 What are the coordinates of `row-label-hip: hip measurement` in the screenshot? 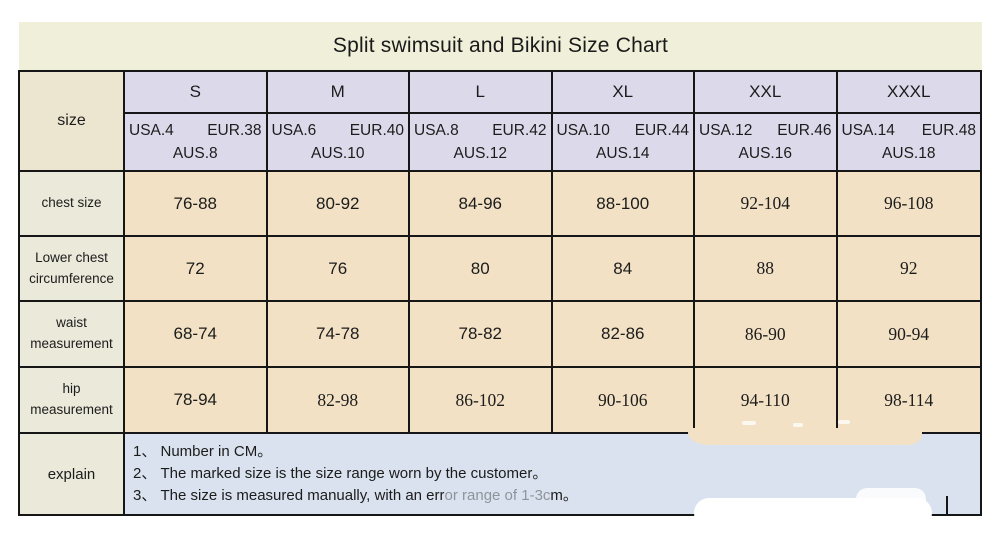 It's located at (72, 401).